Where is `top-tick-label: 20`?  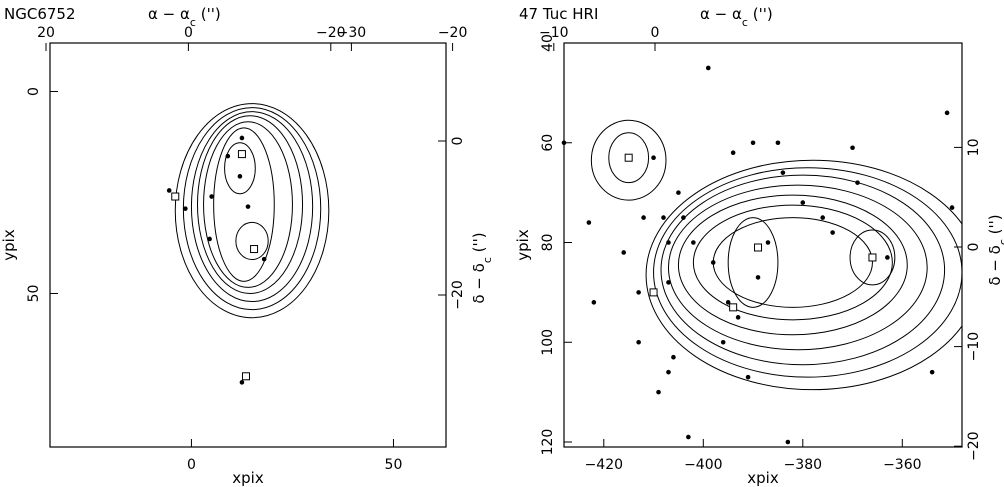
top-tick-label: 20 is located at coordinates (46, 33).